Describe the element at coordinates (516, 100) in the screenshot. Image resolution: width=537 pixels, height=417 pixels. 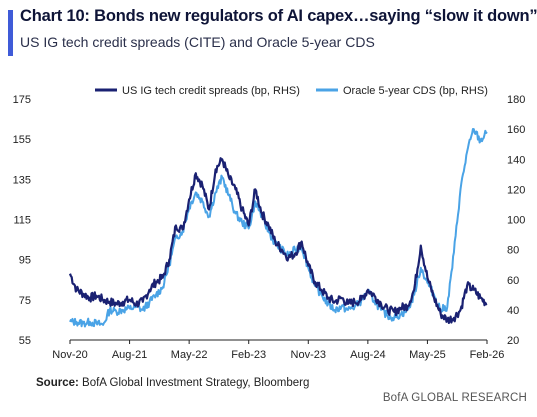
I see `y-right-tick-label: 180` at that location.